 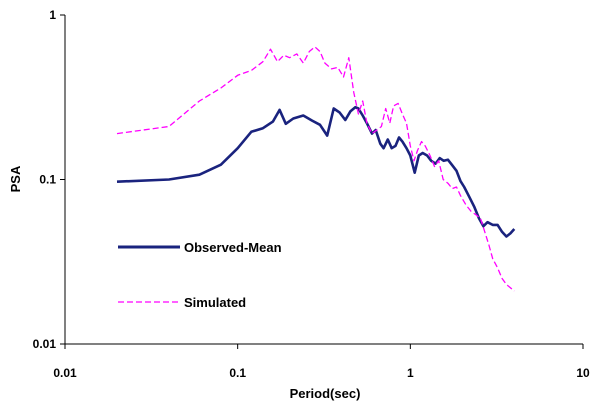 What do you see at coordinates (15, 178) in the screenshot?
I see `y-axis-label: PSA` at bounding box center [15, 178].